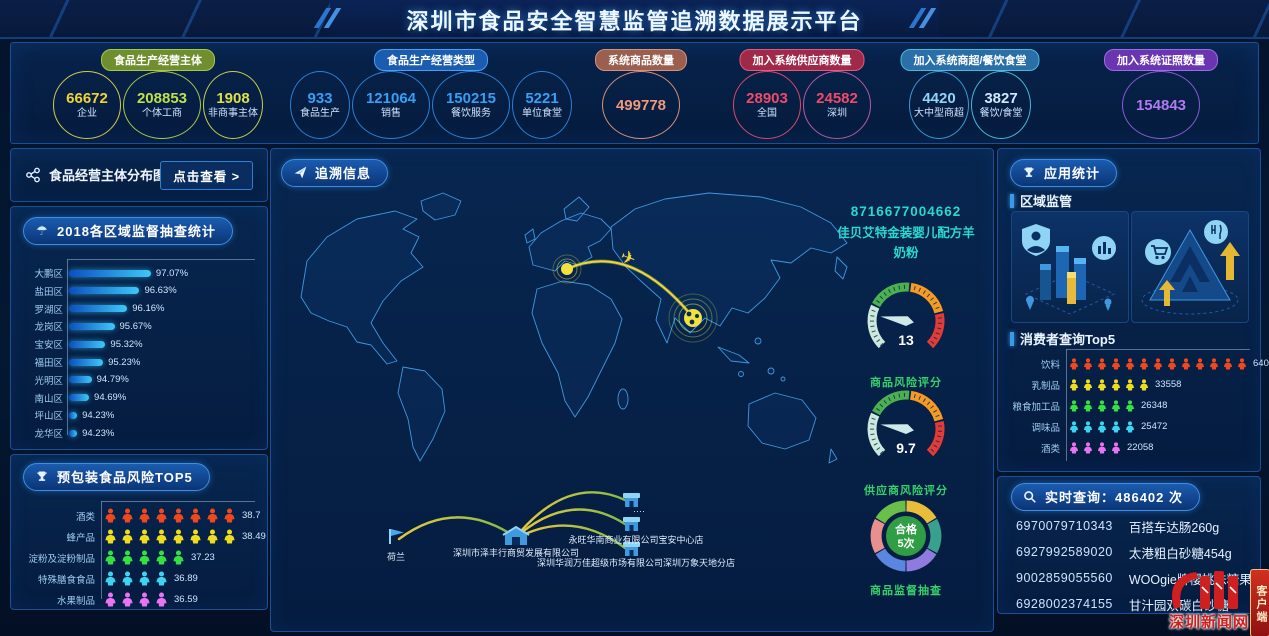  What do you see at coordinates (135, 326) in the screenshot?
I see `bar-value: 95.67%` at bounding box center [135, 326].